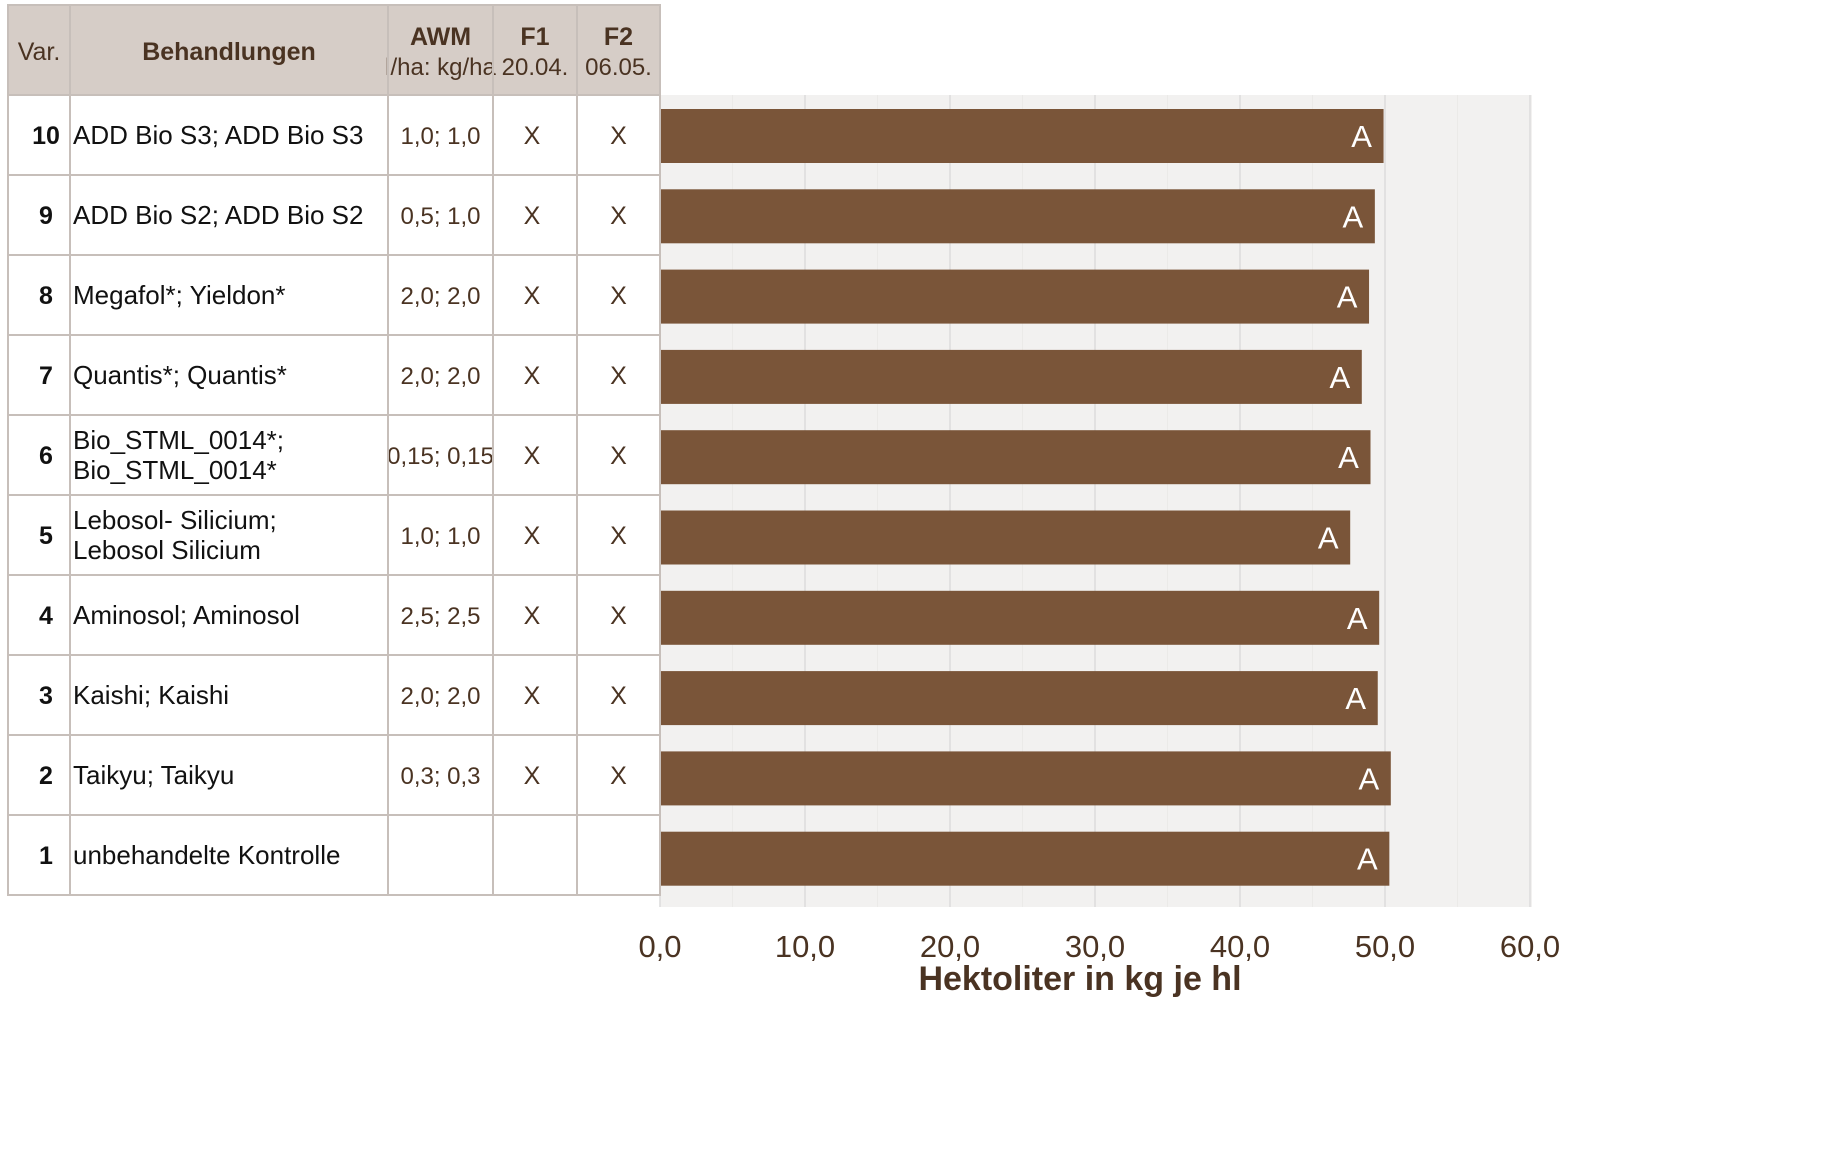  Describe the element at coordinates (659, 946) in the screenshot. I see `x-tick-label: 0,0` at that location.